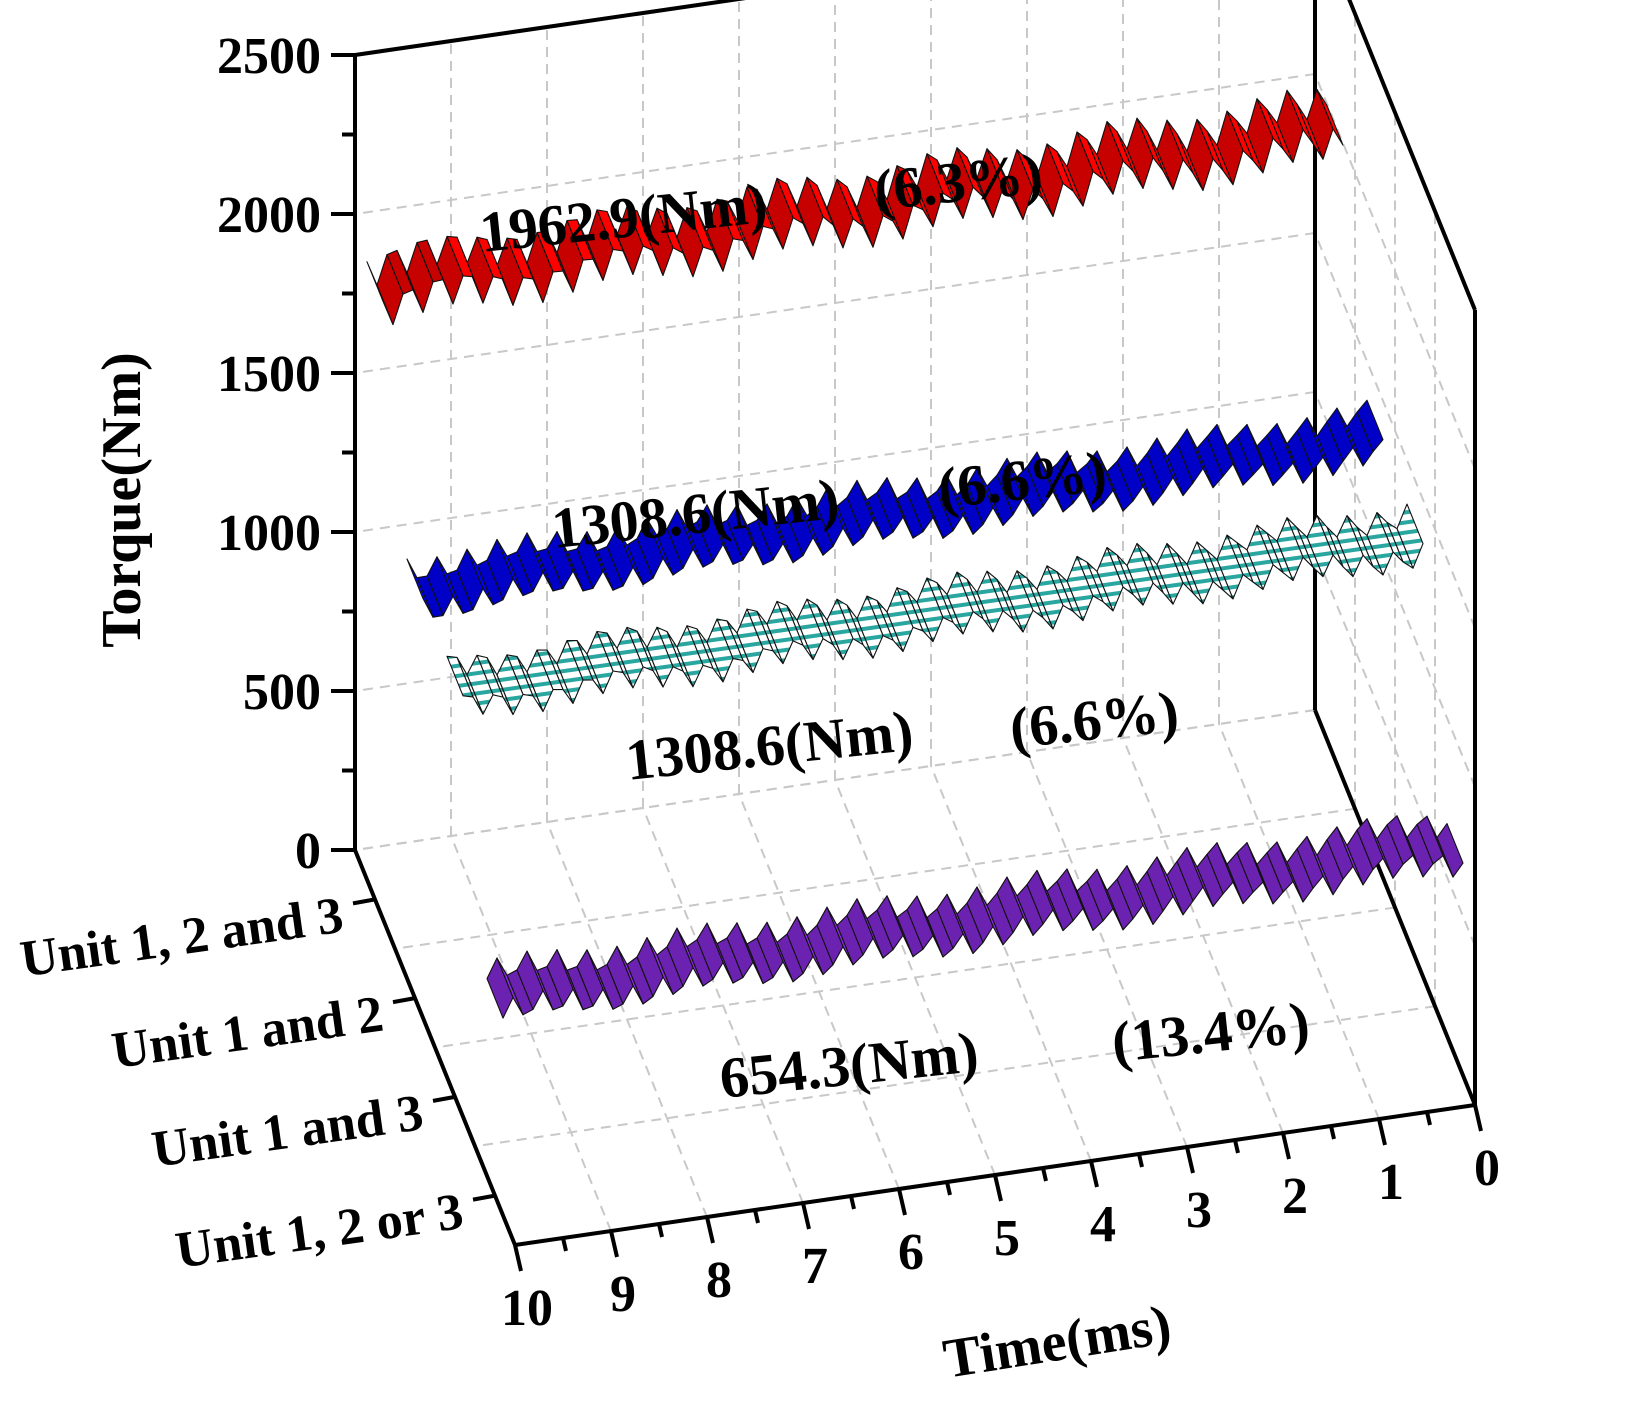 The image size is (1650, 1424). What do you see at coordinates (1211, 1032) in the screenshot?
I see `annotation-pct-3: (13.4%)` at bounding box center [1211, 1032].